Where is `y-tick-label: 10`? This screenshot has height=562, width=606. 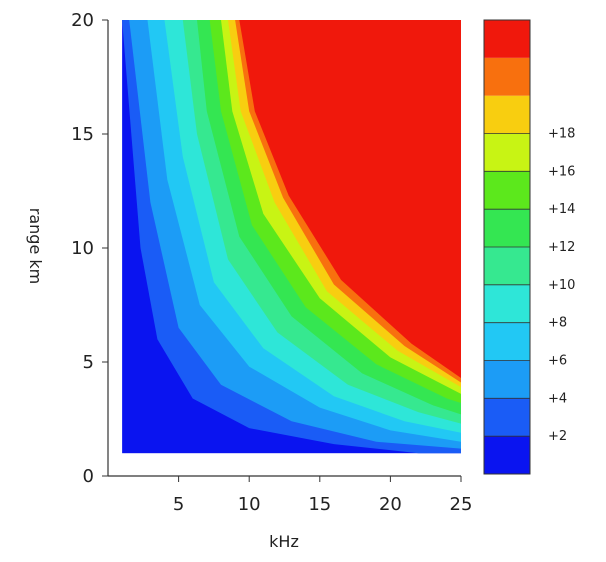
y-tick-label: 10 is located at coordinates (82, 248).